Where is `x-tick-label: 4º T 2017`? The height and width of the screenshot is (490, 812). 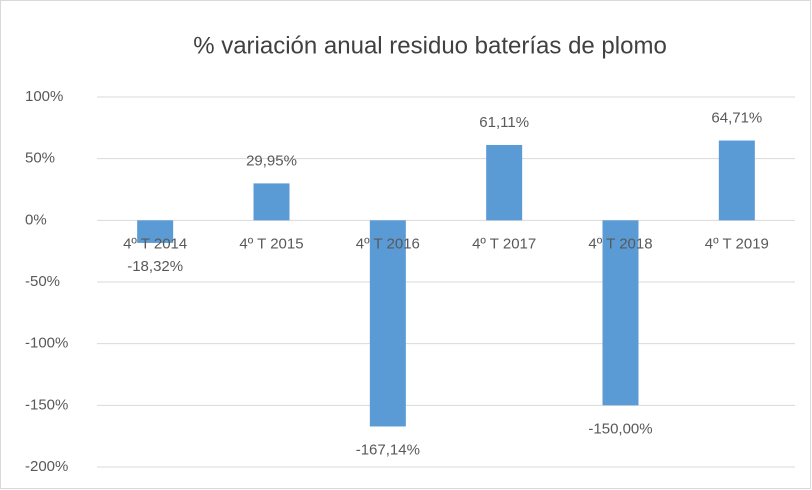
x-tick-label: 4º T 2017 is located at coordinates (504, 243).